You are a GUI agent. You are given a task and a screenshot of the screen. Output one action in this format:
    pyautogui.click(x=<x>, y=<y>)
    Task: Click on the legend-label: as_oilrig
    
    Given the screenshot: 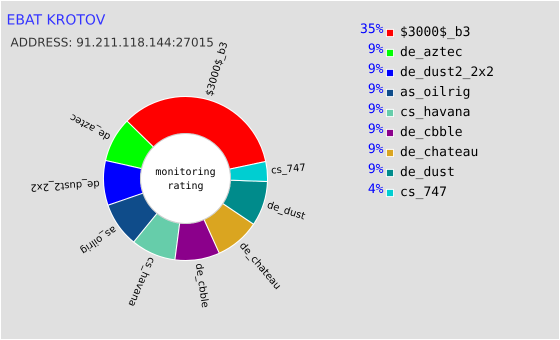 What is the action you would take?
    pyautogui.click(x=435, y=92)
    